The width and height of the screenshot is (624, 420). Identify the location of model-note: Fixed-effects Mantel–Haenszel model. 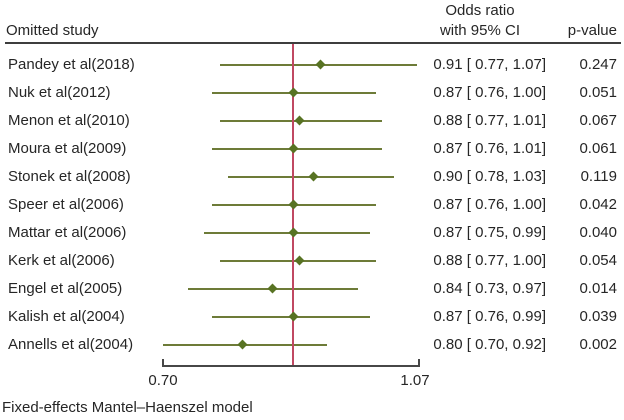
(127, 407).